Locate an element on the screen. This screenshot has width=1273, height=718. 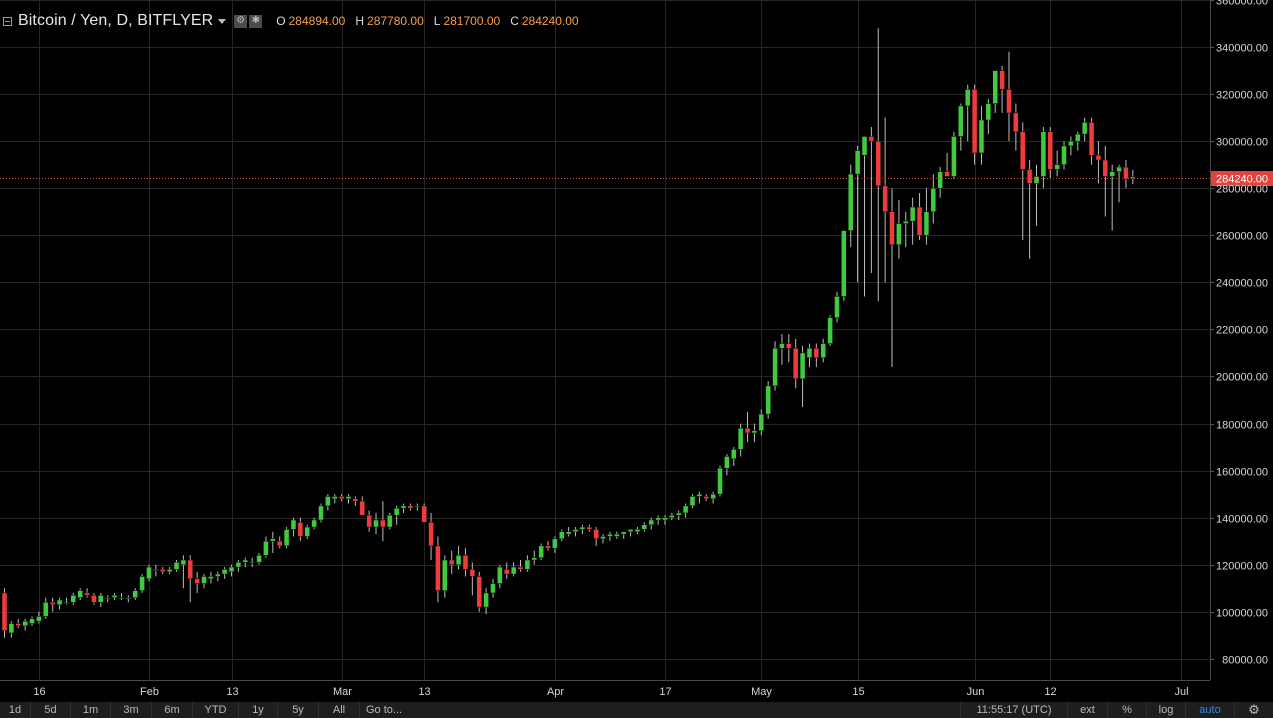
x-tick-label: Jul is located at coordinates (1181, 692).